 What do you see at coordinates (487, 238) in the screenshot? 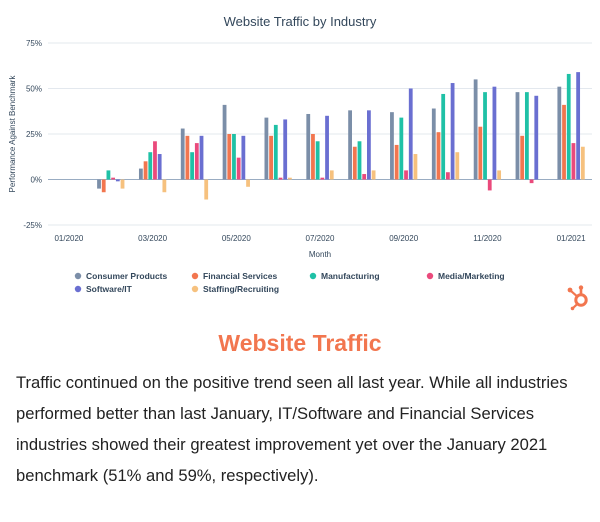
I see `x-tick-label: 11/2020` at bounding box center [487, 238].